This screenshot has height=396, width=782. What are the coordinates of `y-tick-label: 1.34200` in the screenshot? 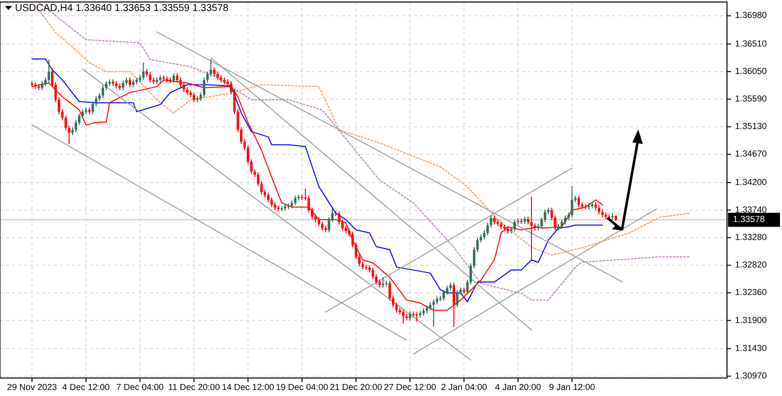 It's located at (751, 181).